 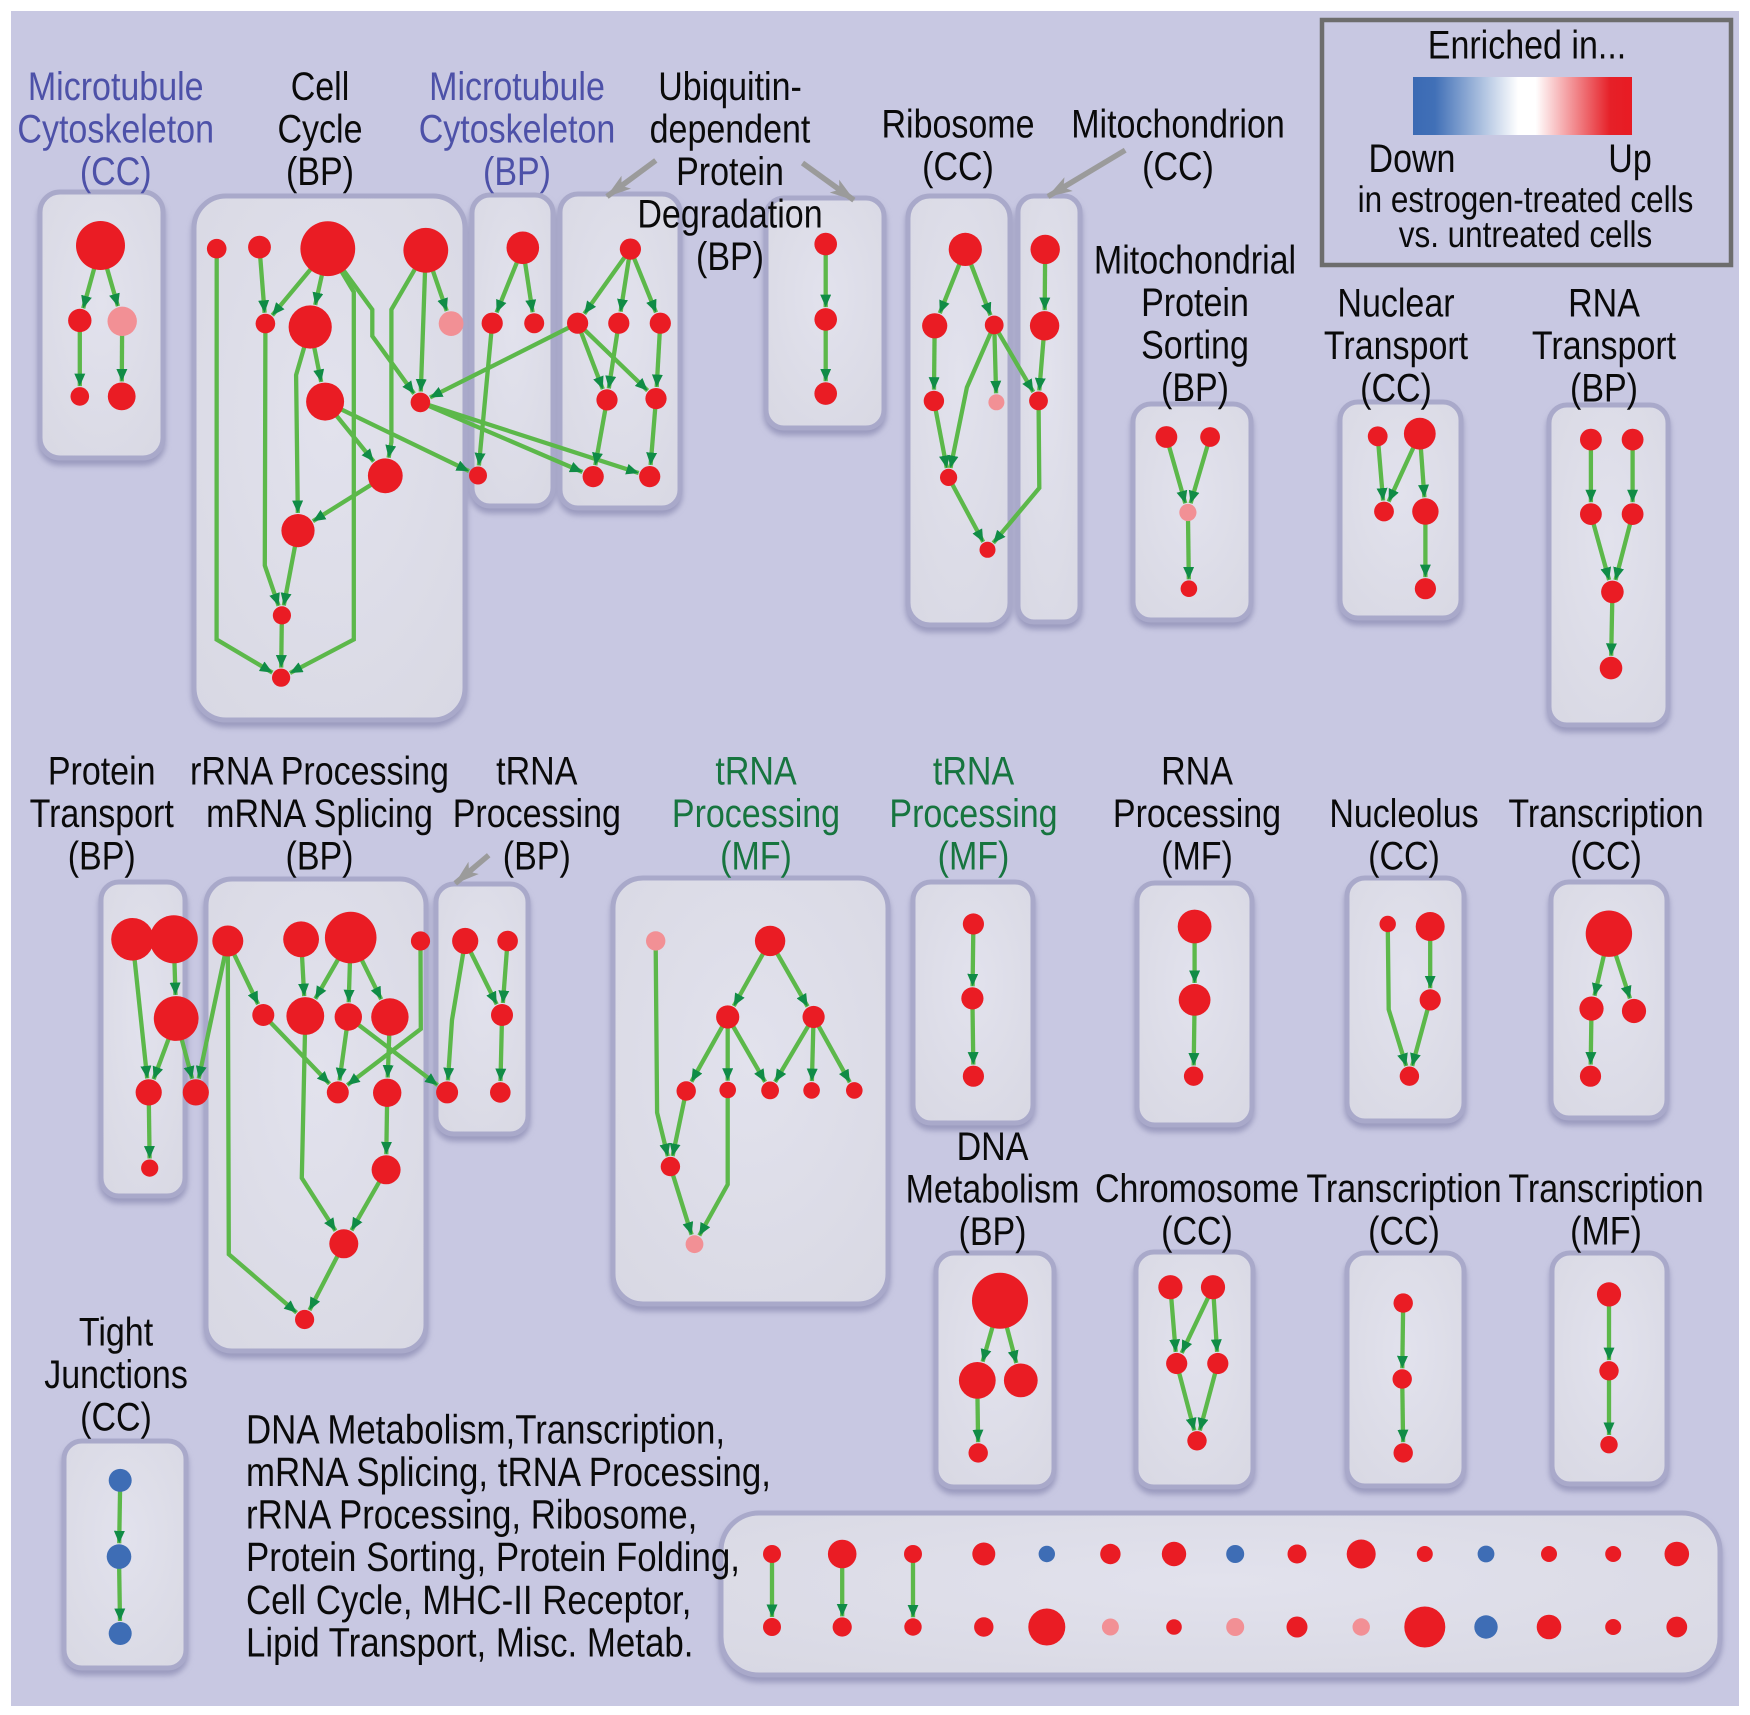 I want to click on svg-text: Cycle, so click(x=319, y=129).